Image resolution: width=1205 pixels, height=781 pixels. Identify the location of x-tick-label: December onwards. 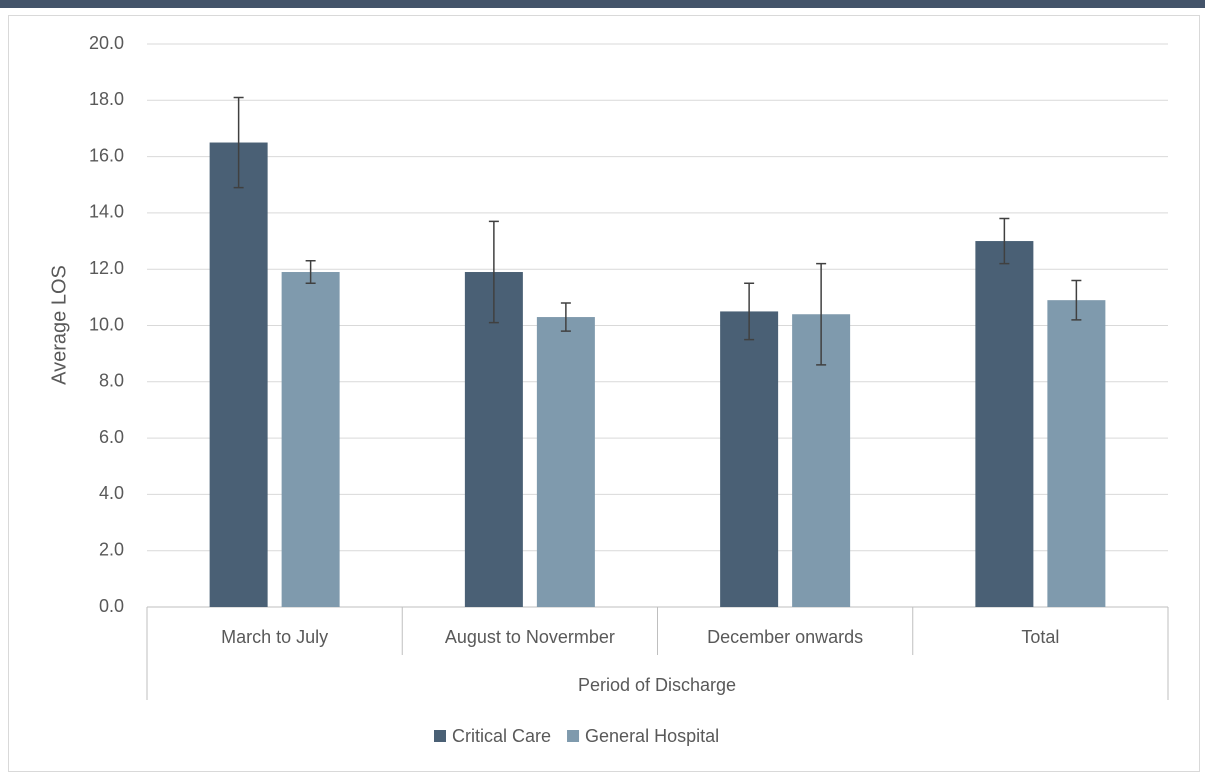
(785, 637).